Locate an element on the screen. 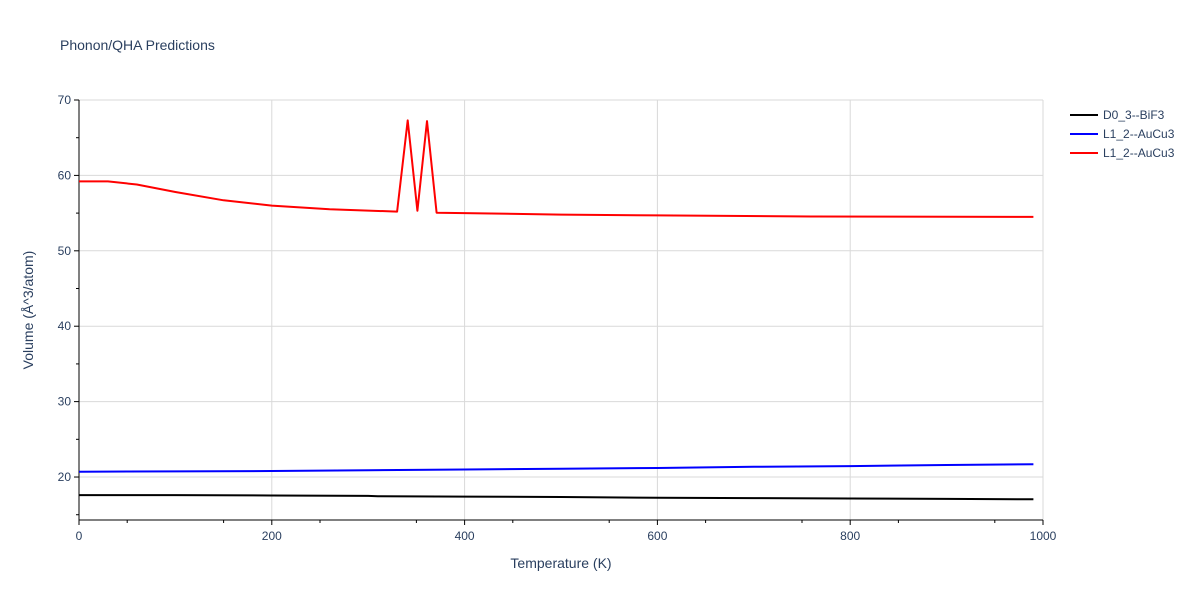 The width and height of the screenshot is (1200, 600). legend-label: D0_3--BiF3 is located at coordinates (1134, 115).